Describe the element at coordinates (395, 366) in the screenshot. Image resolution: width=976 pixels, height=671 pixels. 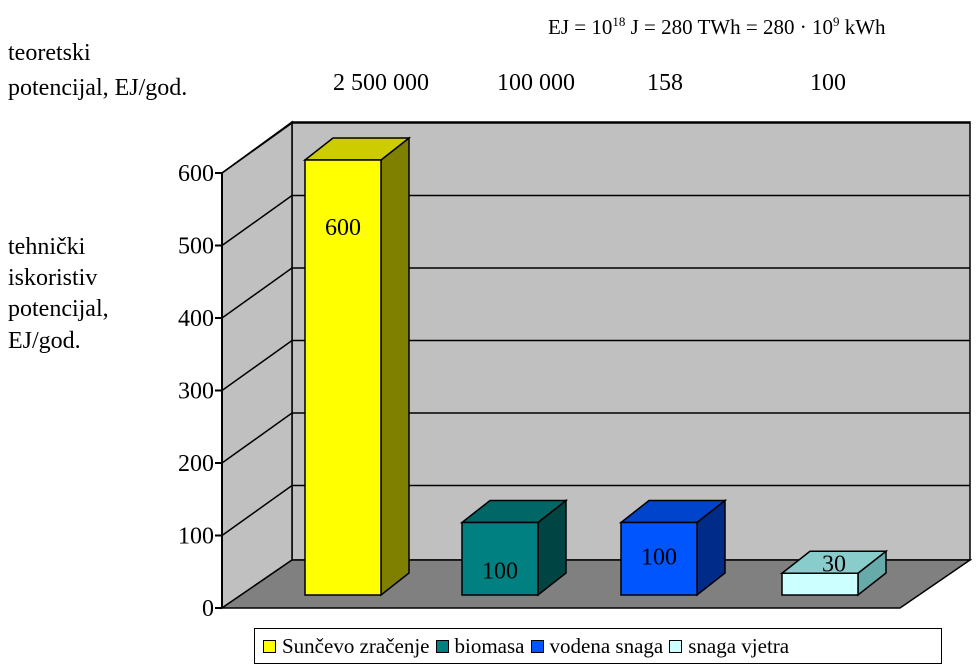
I see `bar-side` at that location.